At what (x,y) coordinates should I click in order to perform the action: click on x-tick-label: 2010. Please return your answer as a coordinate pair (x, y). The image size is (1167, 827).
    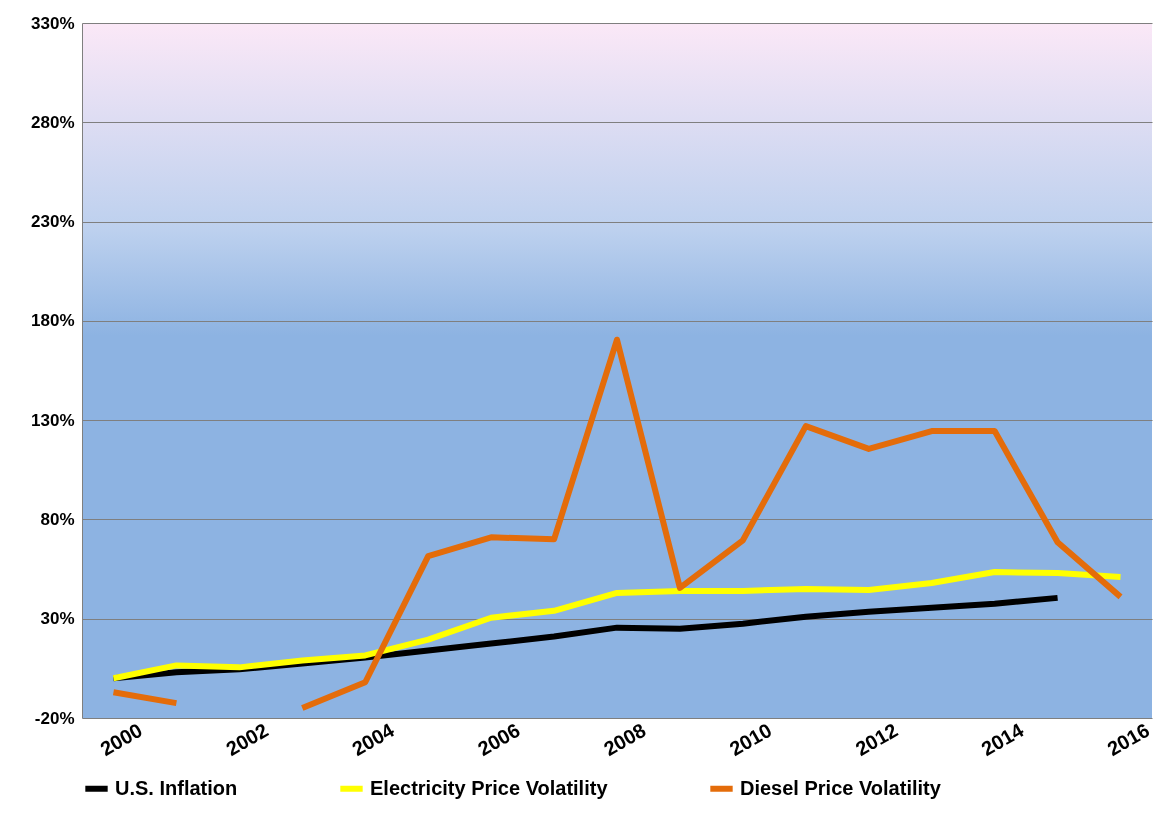
    Looking at the image, I should click on (750, 739).